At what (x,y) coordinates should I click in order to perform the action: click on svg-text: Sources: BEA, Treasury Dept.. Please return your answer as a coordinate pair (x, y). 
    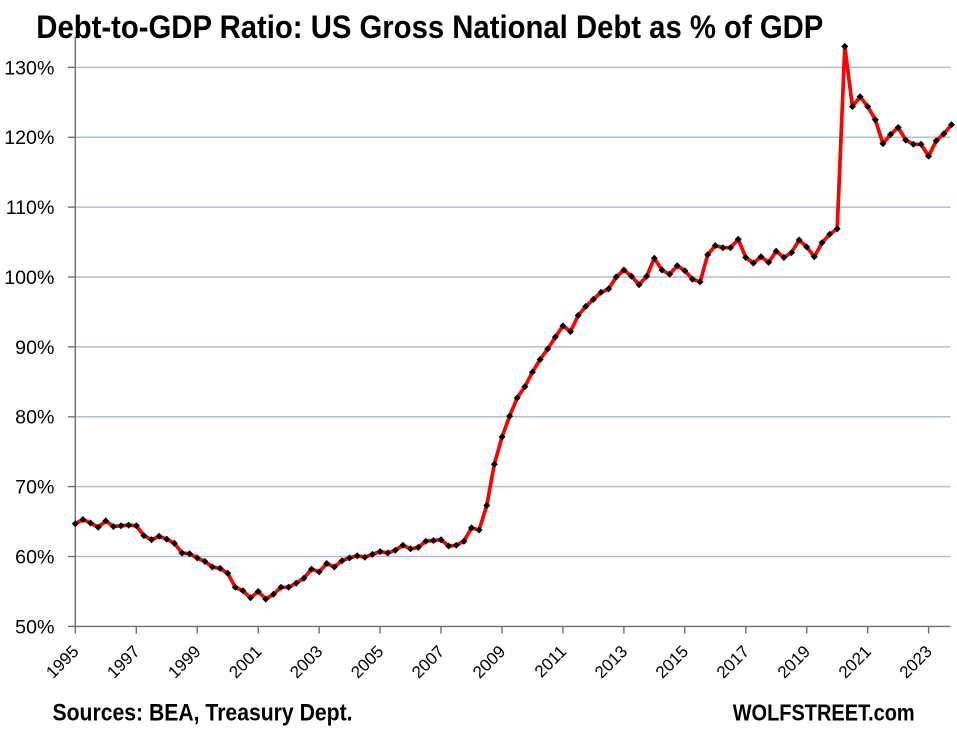
    Looking at the image, I should click on (203, 714).